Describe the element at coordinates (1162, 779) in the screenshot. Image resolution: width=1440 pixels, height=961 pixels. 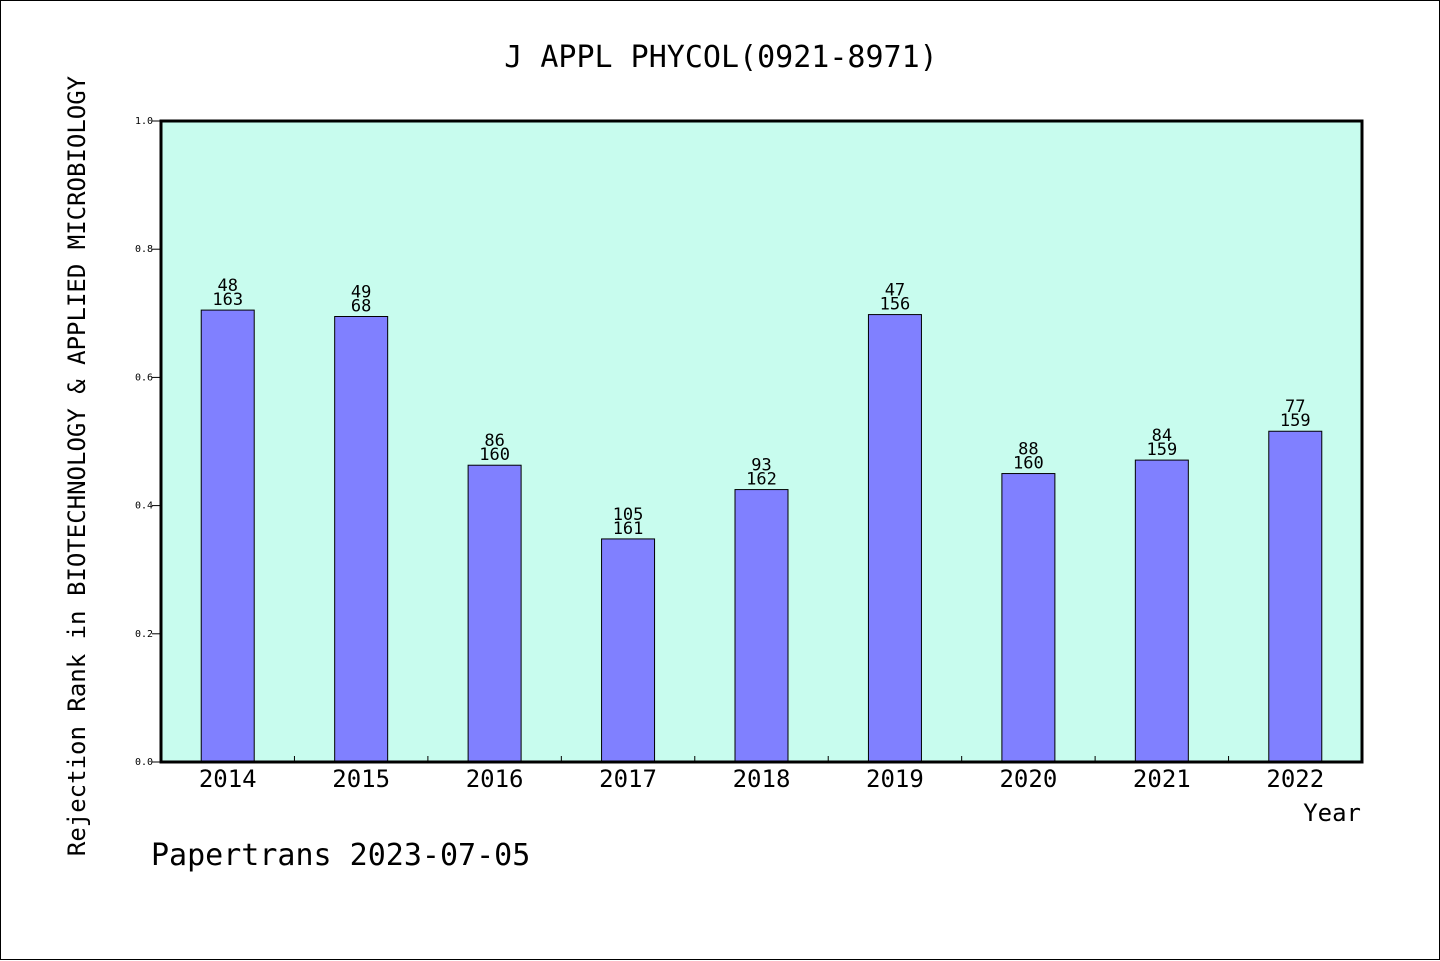
I see `x-tick-label: 2021` at that location.